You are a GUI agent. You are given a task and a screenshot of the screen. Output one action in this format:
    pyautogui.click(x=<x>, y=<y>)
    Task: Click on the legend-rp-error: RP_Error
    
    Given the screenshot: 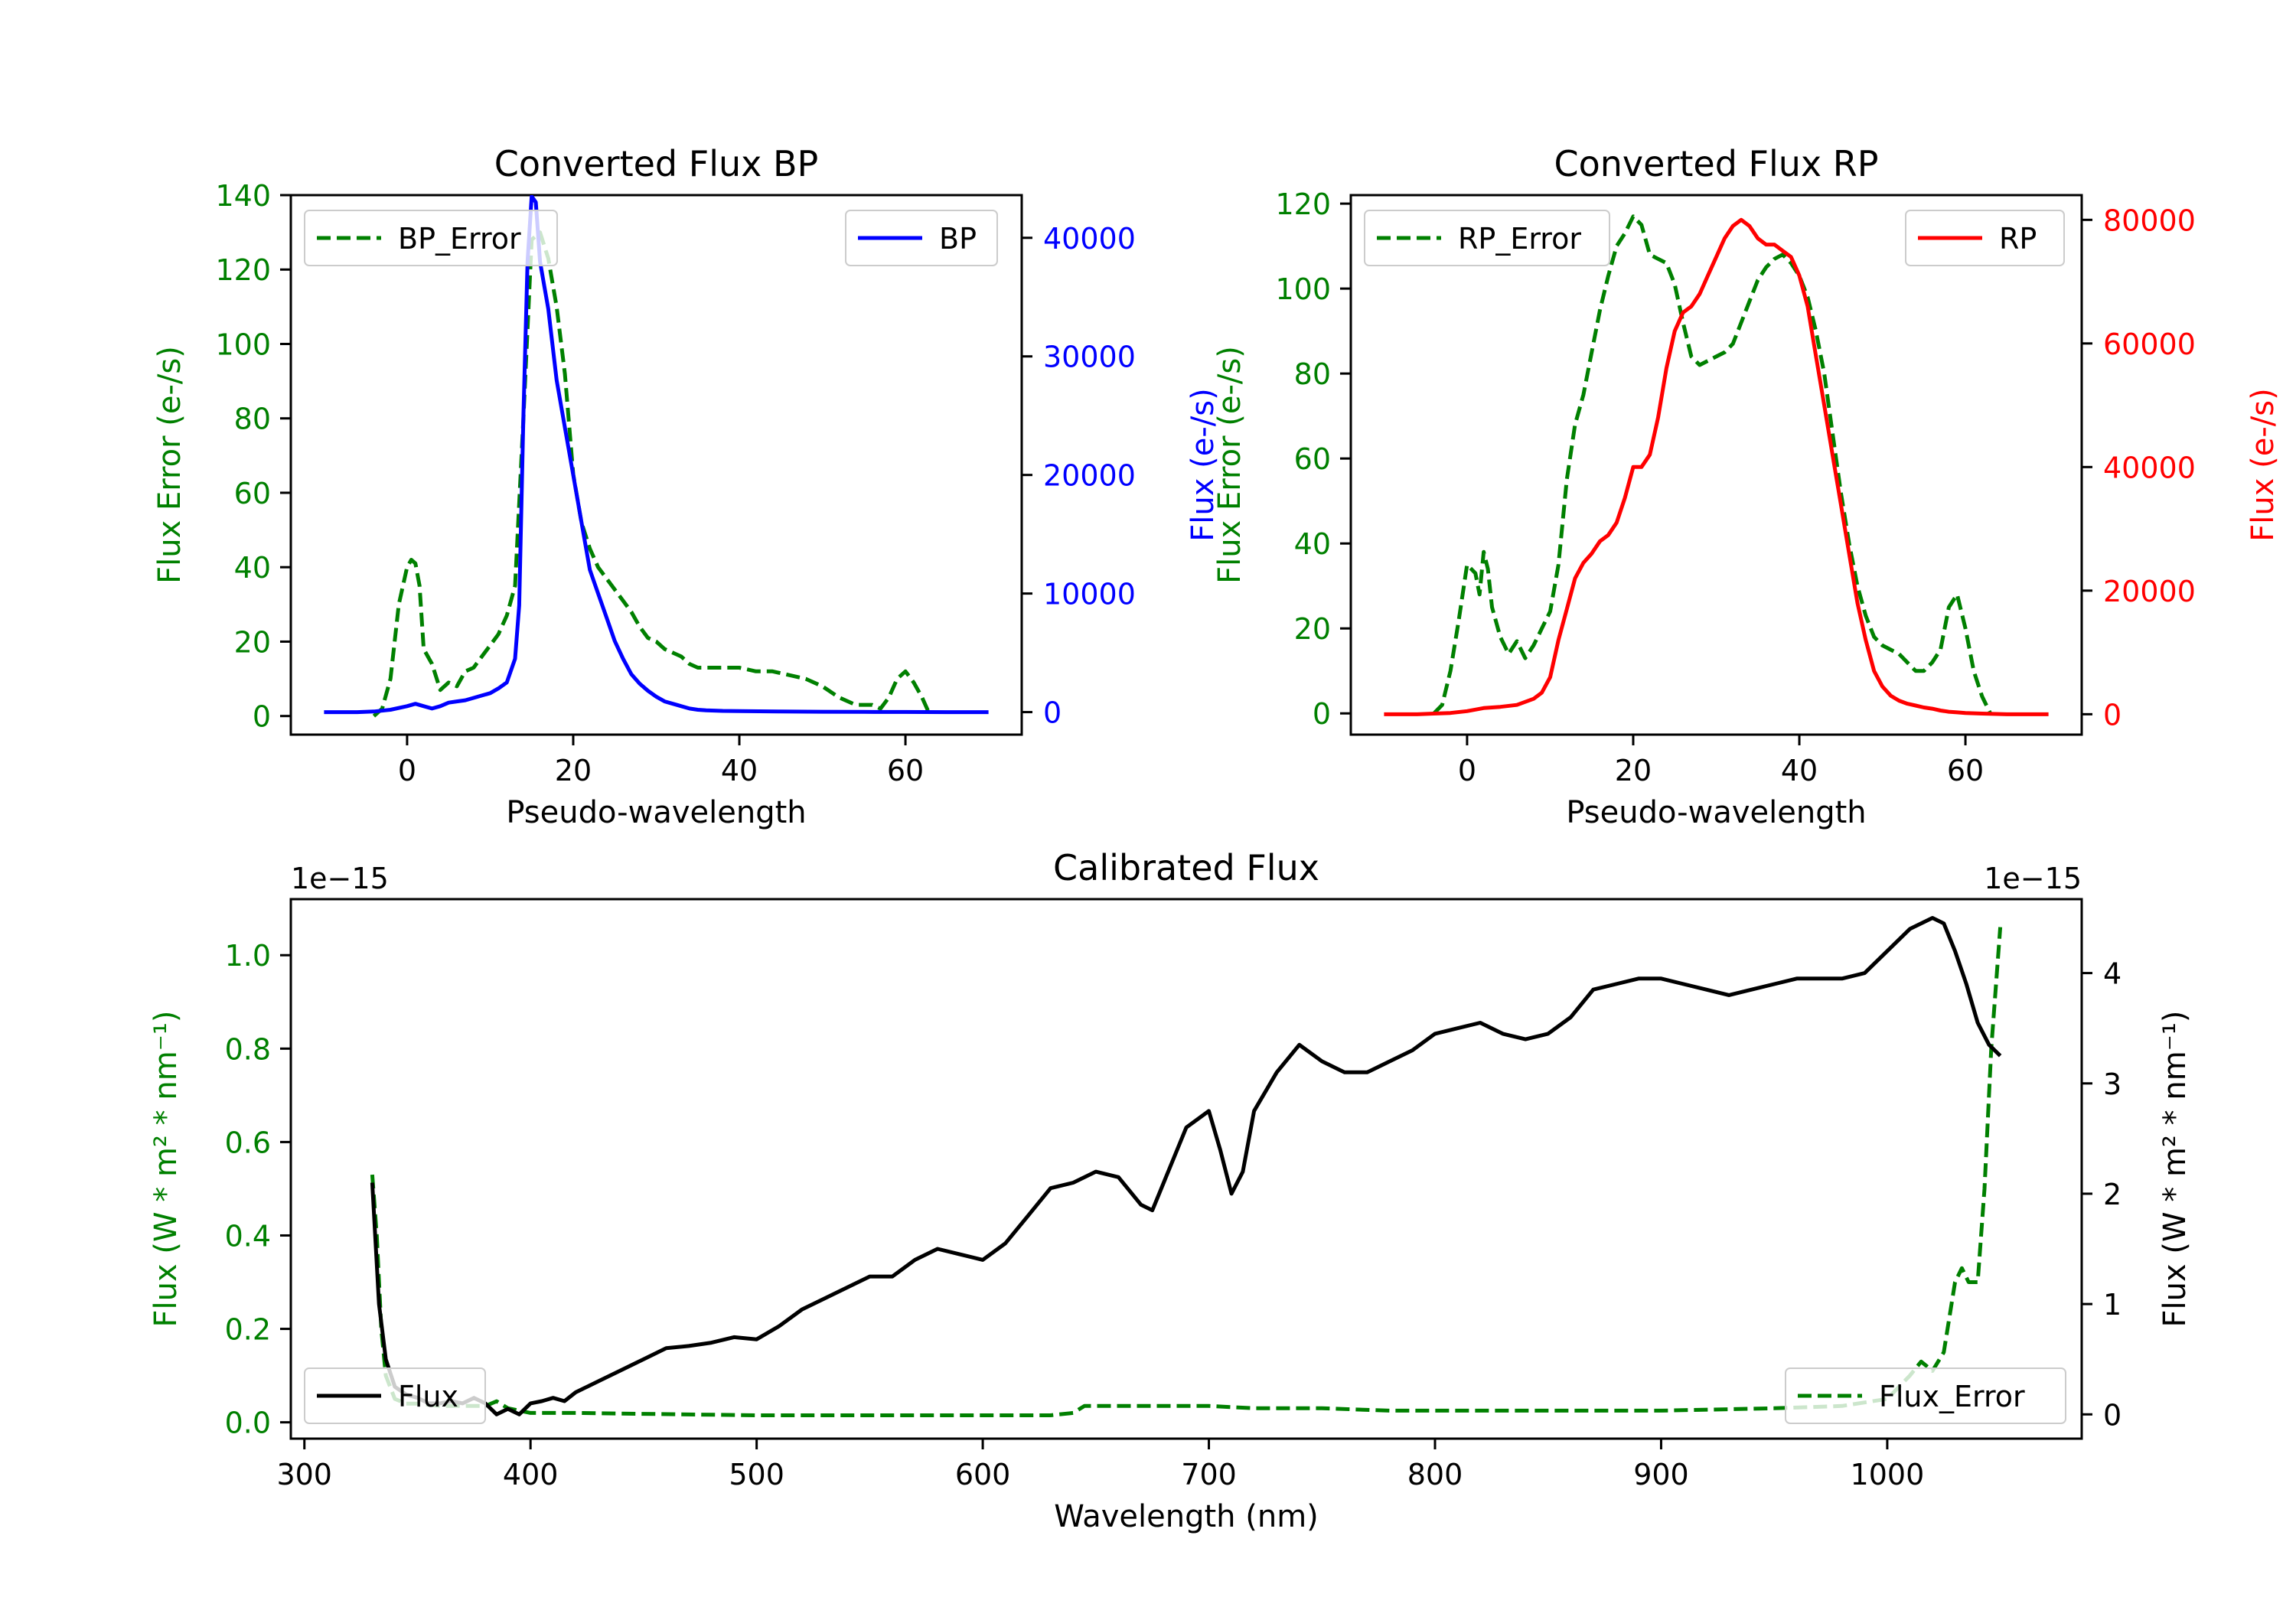 What is the action you would take?
    pyautogui.click(x=1487, y=238)
    